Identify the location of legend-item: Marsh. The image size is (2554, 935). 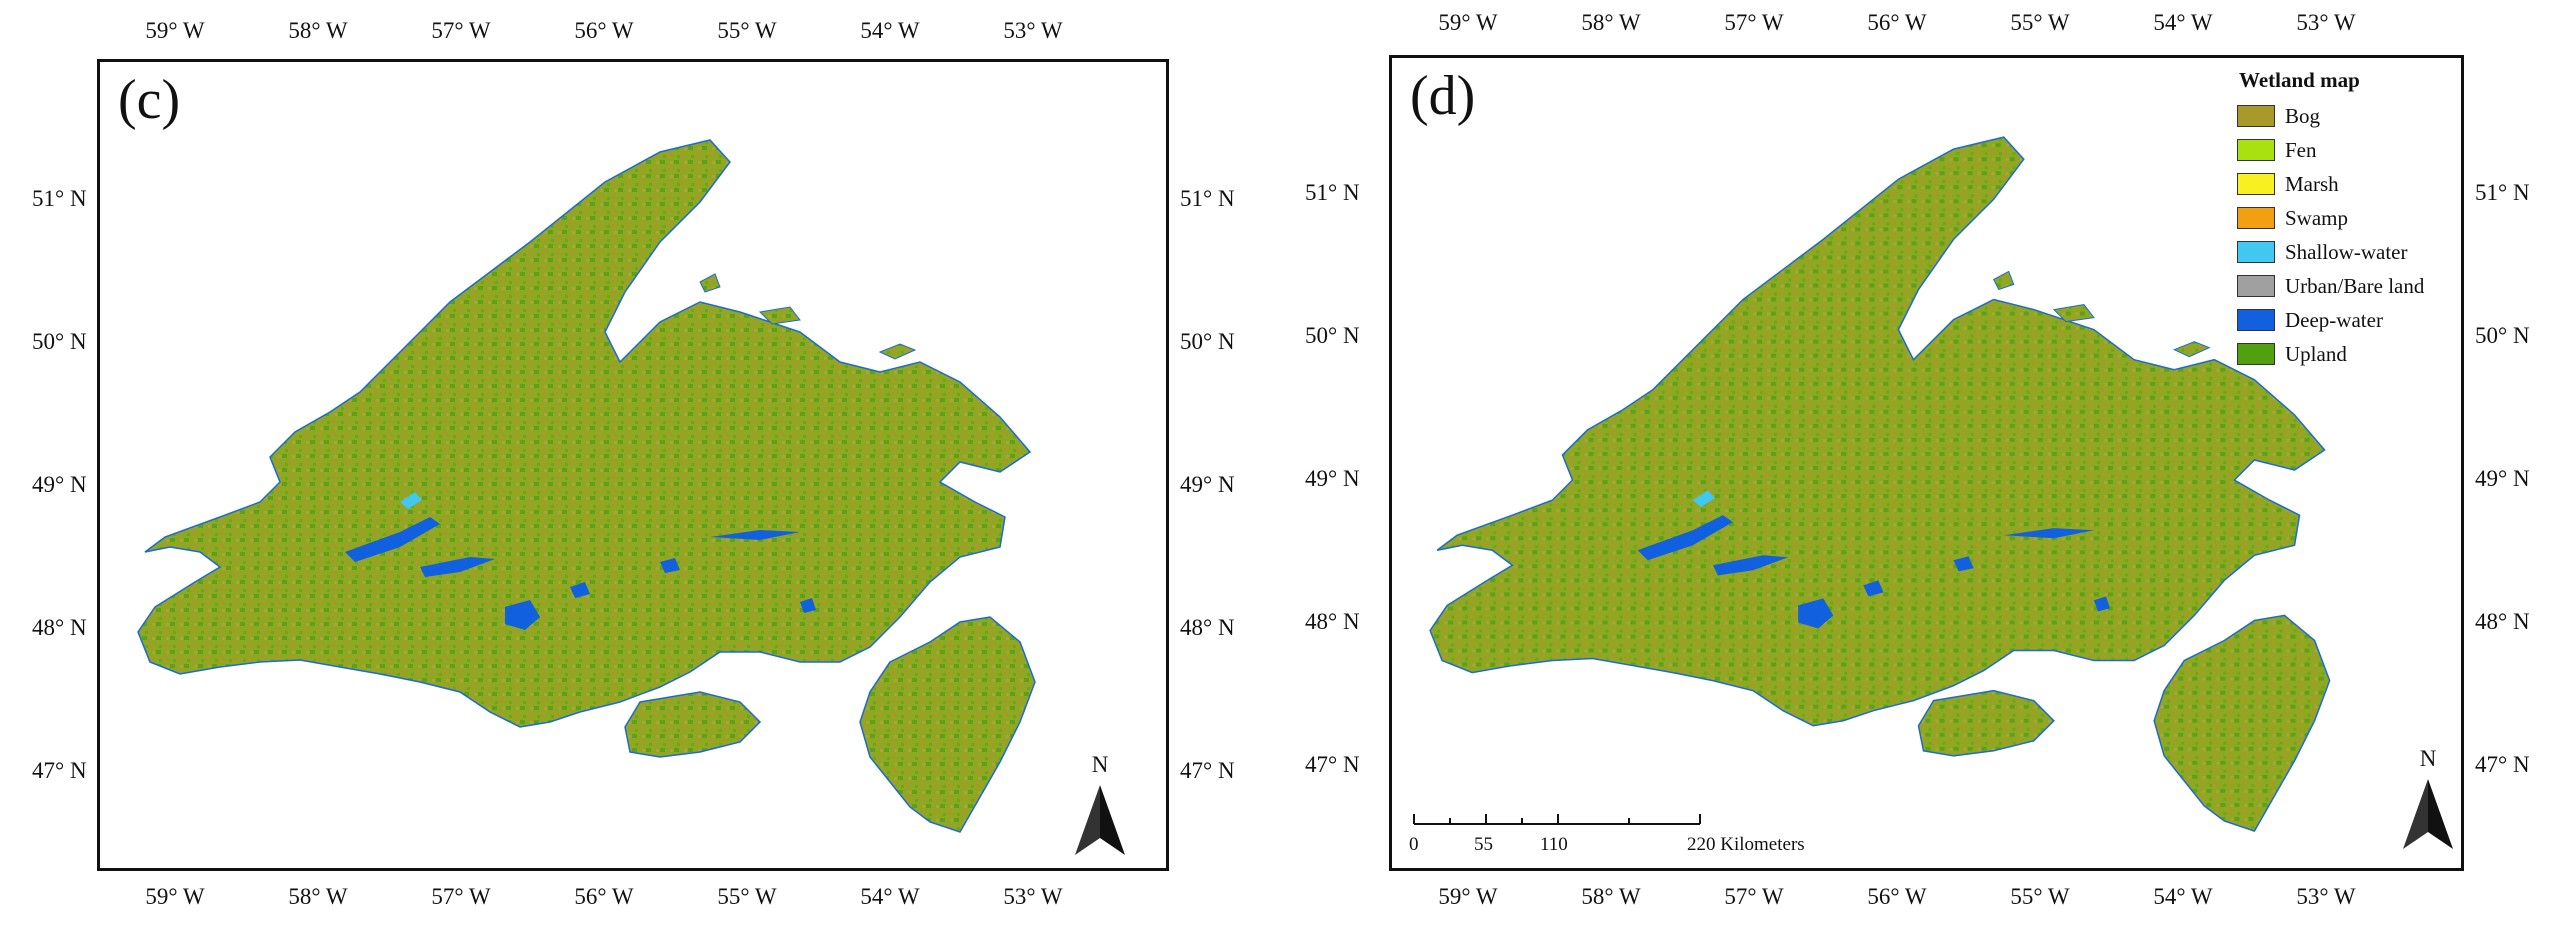
(2330, 184).